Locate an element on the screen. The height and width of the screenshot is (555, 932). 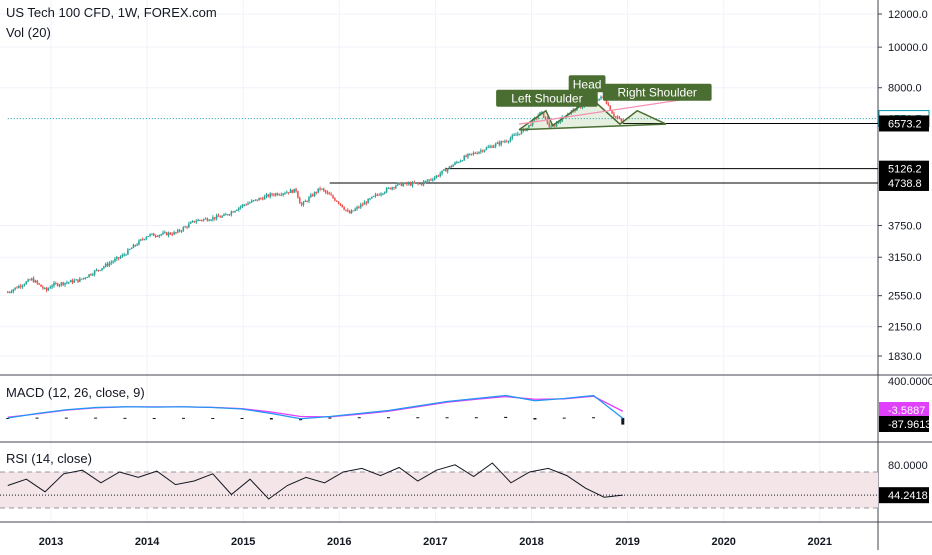
macd-line is located at coordinates (315, 407).